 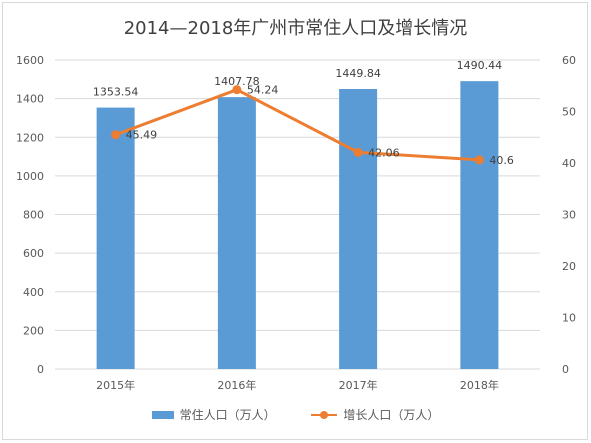 I want to click on y-right-tick-label: 0, so click(x=565, y=369).